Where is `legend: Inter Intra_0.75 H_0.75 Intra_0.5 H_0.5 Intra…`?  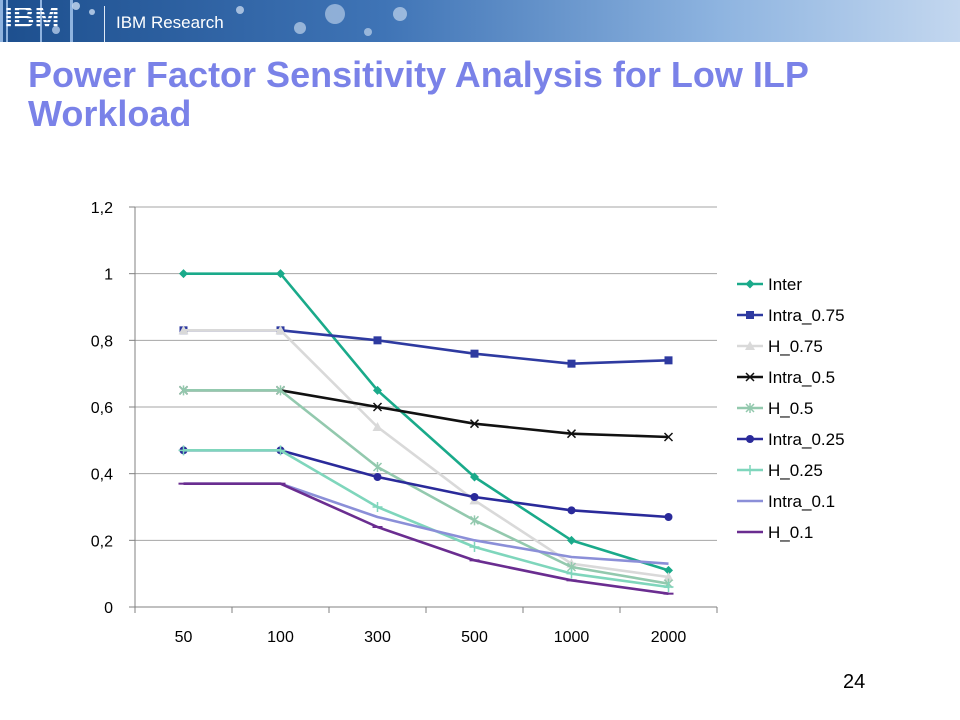 legend: Inter Intra_0.75 H_0.75 Intra_0.5 H_0.5 Intra… is located at coordinates (791, 408).